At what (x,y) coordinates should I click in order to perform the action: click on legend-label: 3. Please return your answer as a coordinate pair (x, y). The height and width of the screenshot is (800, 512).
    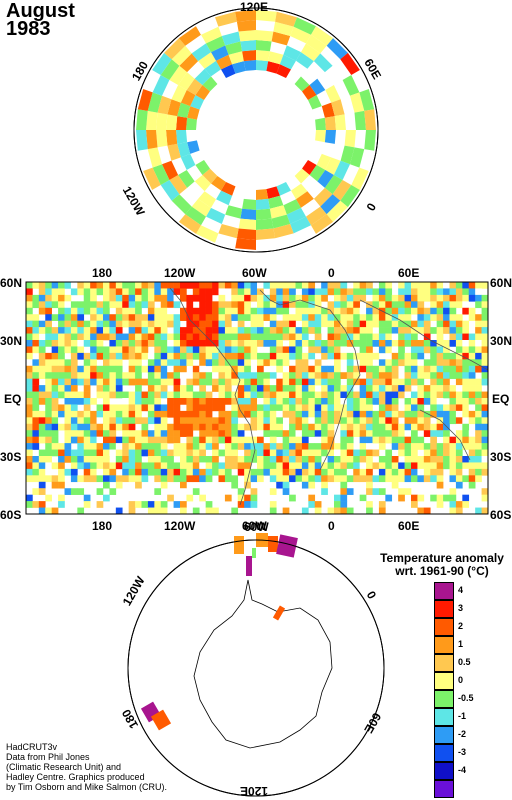
    Looking at the image, I should click on (461, 608).